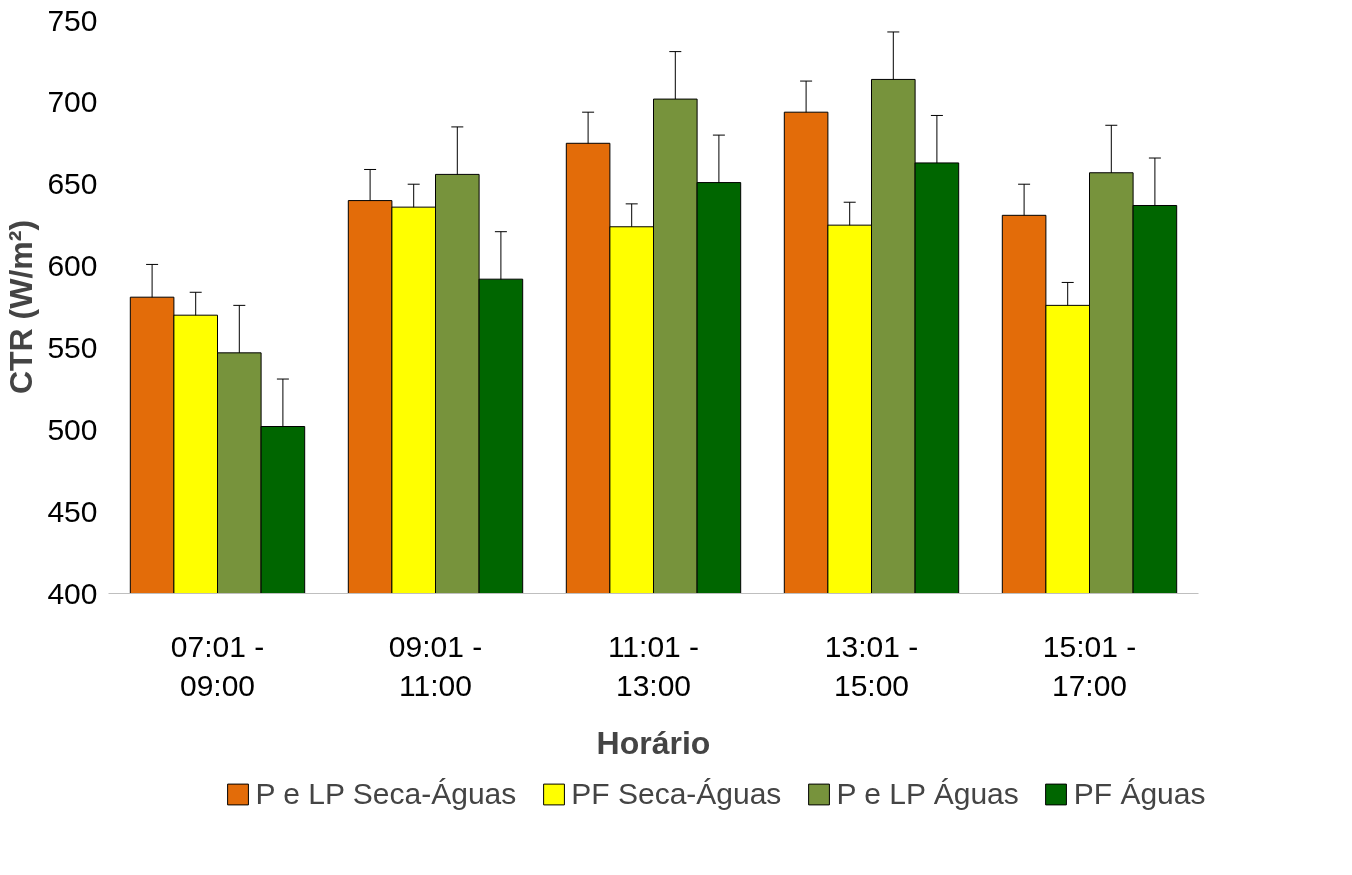 The height and width of the screenshot is (875, 1352). Describe the element at coordinates (72, 511) in the screenshot. I see `y-tick-label: 450` at that location.